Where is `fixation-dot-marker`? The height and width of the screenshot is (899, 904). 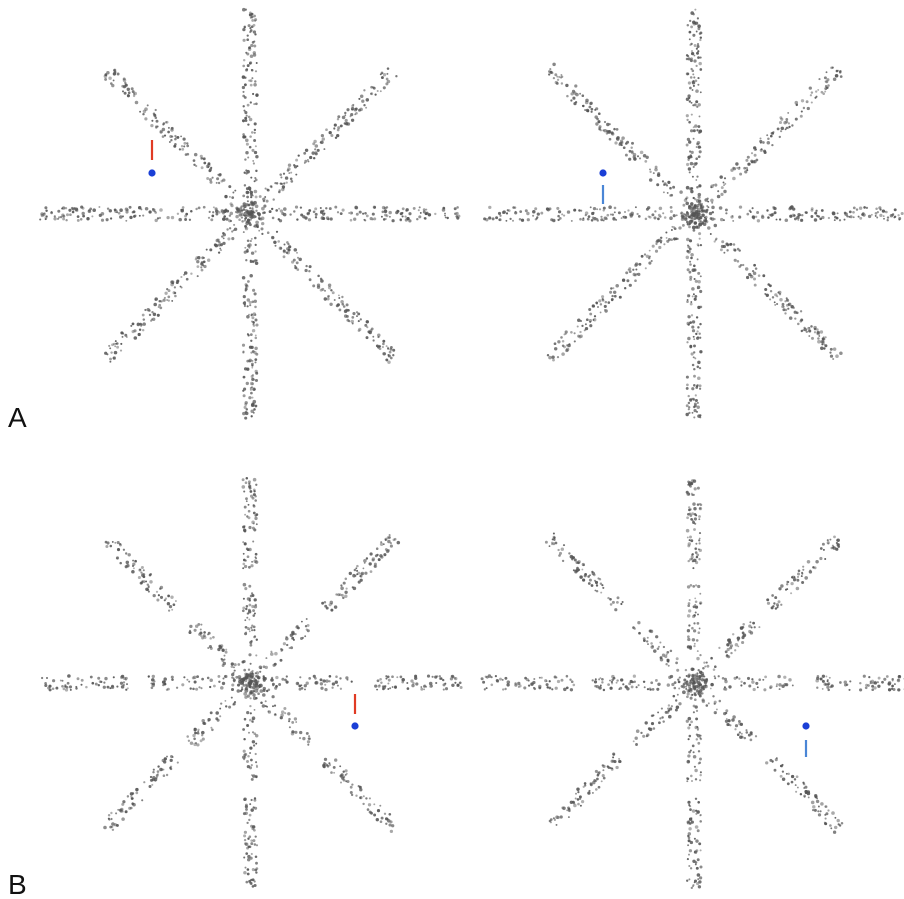 fixation-dot-marker is located at coordinates (152, 173).